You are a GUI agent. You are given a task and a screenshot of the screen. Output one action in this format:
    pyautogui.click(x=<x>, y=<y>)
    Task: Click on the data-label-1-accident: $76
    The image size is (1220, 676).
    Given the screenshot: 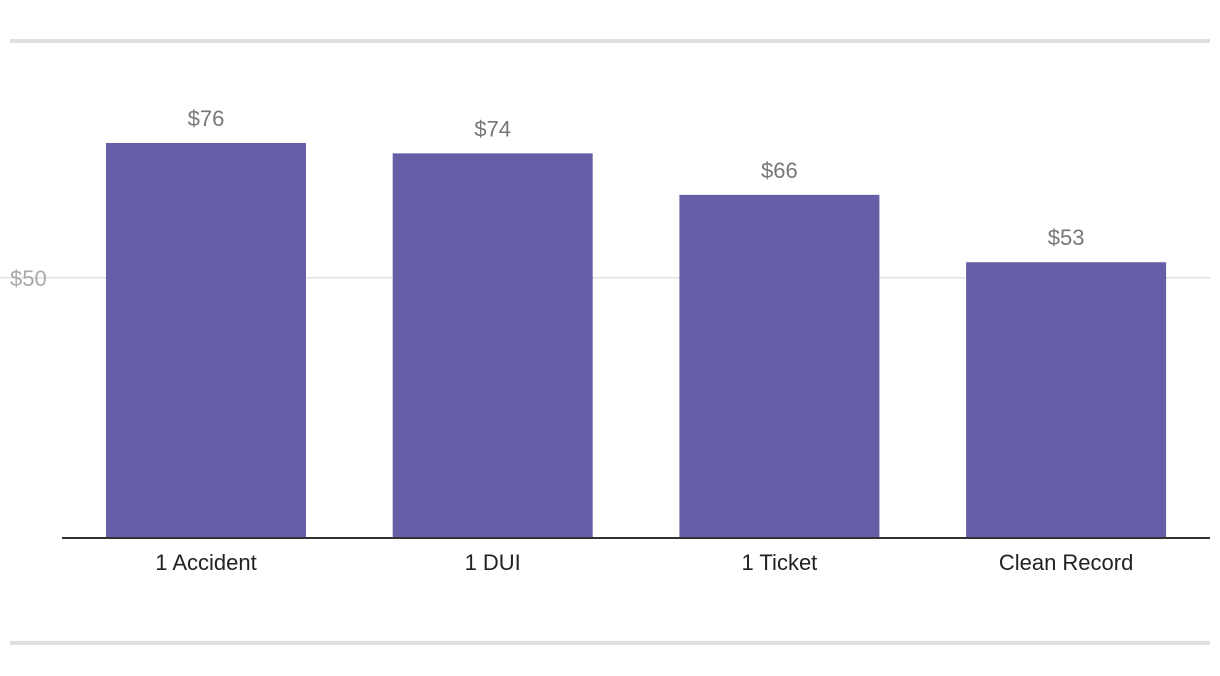 What is the action you would take?
    pyautogui.click(x=206, y=118)
    